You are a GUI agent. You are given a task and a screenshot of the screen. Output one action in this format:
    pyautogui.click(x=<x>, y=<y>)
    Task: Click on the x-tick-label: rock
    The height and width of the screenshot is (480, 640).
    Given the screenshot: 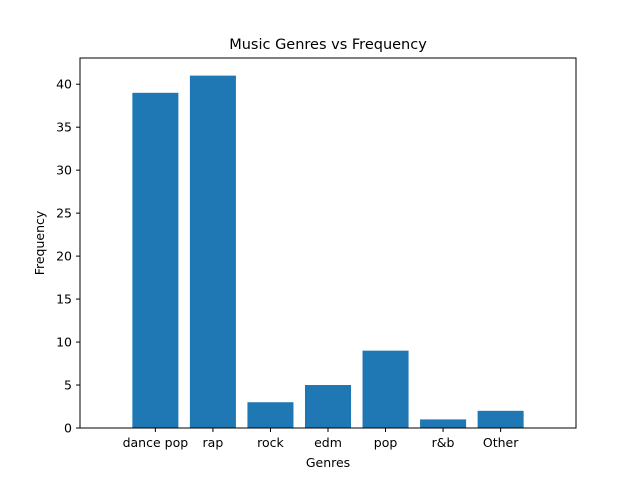 What is the action you would take?
    pyautogui.click(x=270, y=442)
    